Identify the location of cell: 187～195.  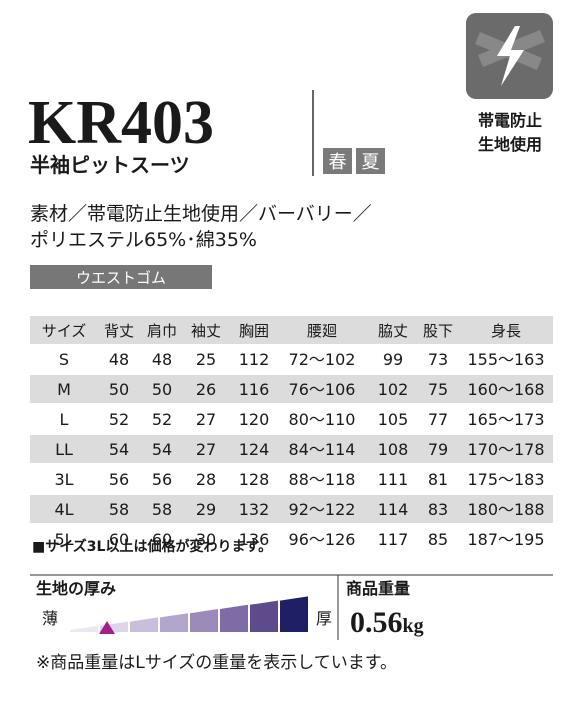
(505, 539).